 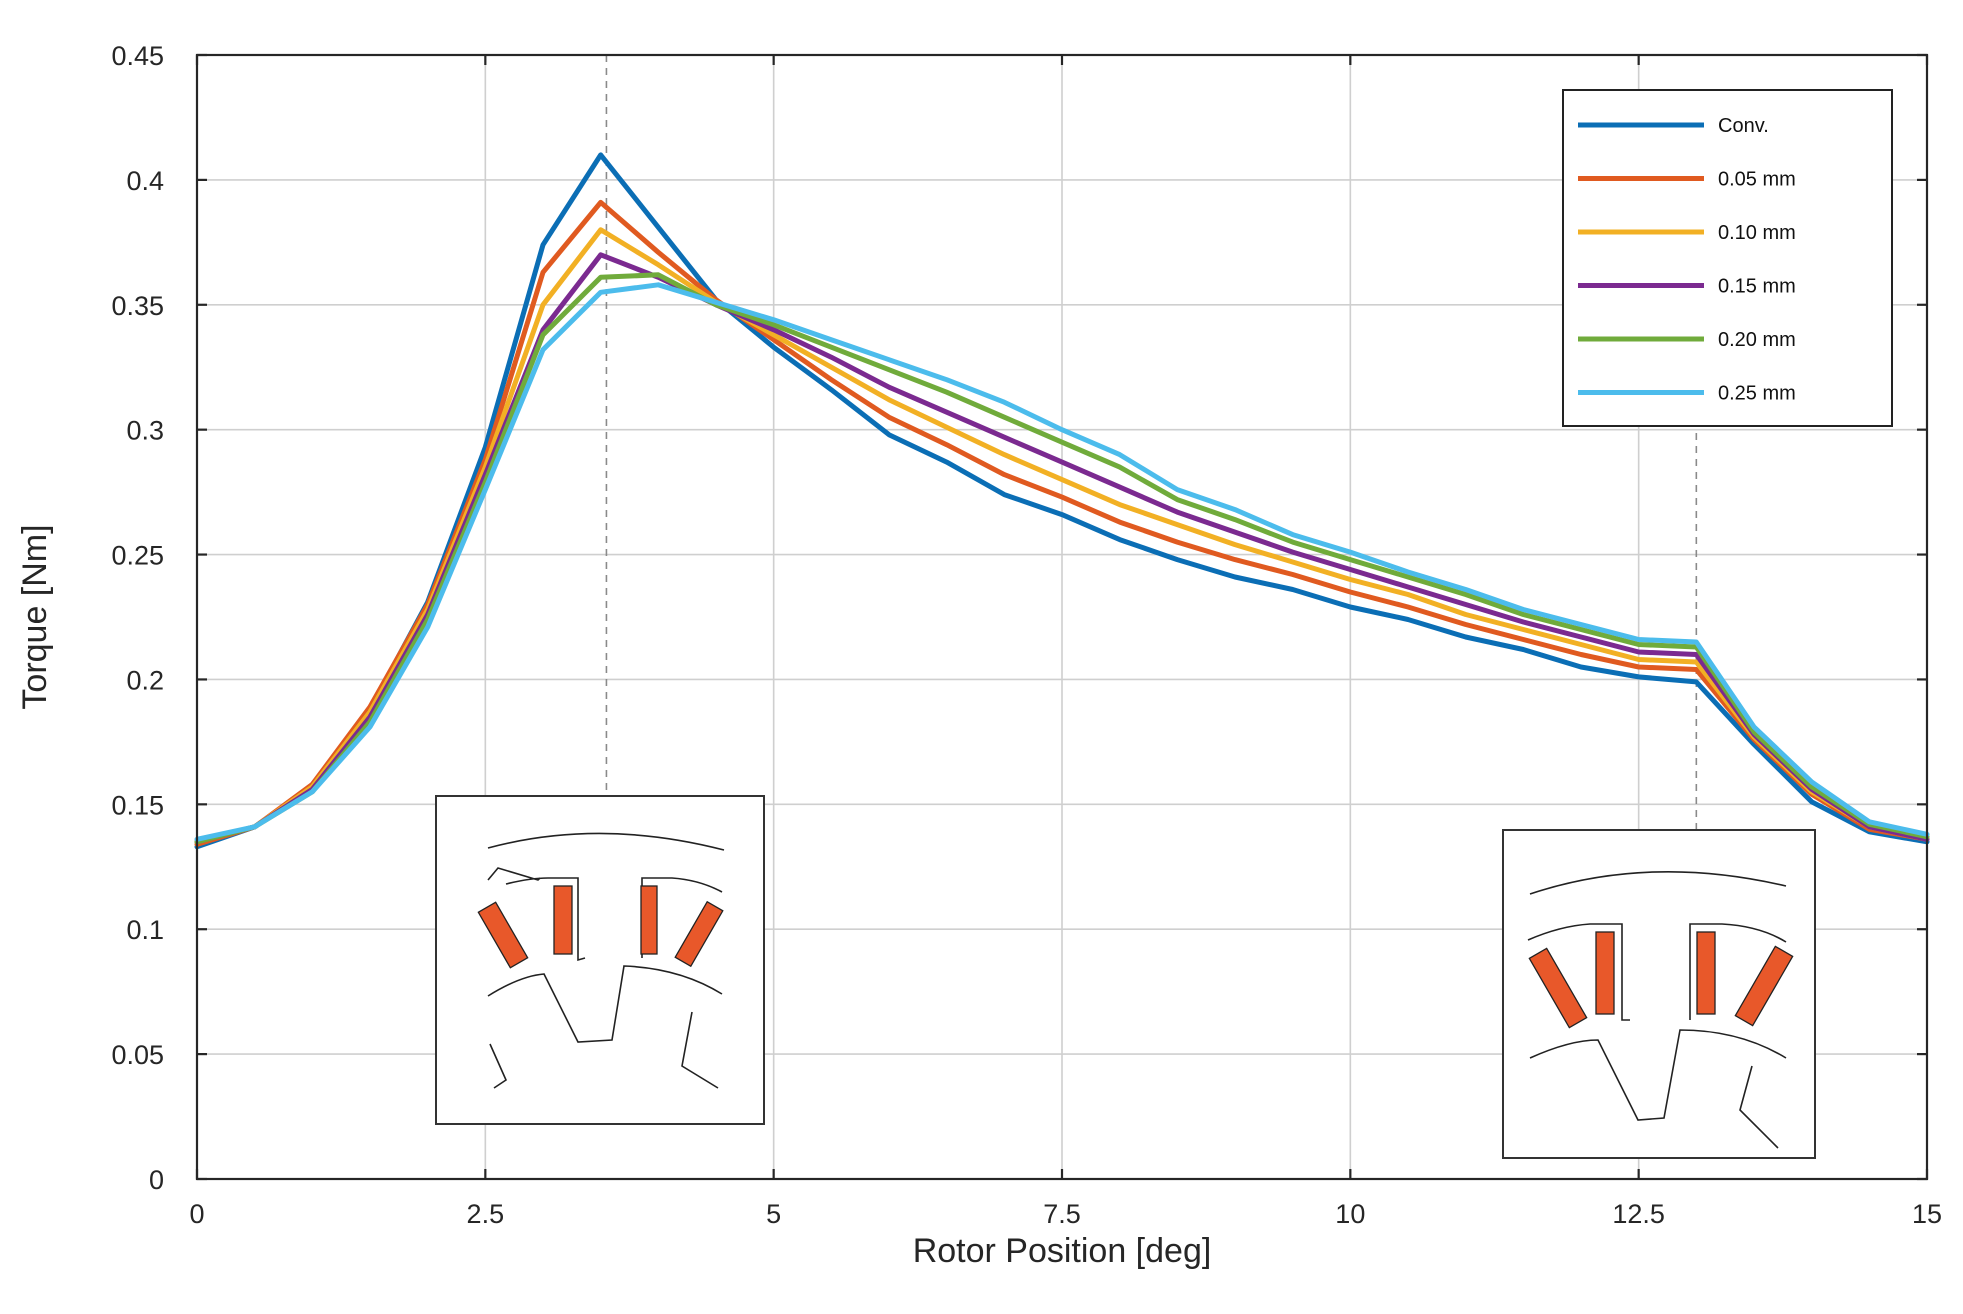 I want to click on x-tick-label: 0, so click(x=196, y=1214).